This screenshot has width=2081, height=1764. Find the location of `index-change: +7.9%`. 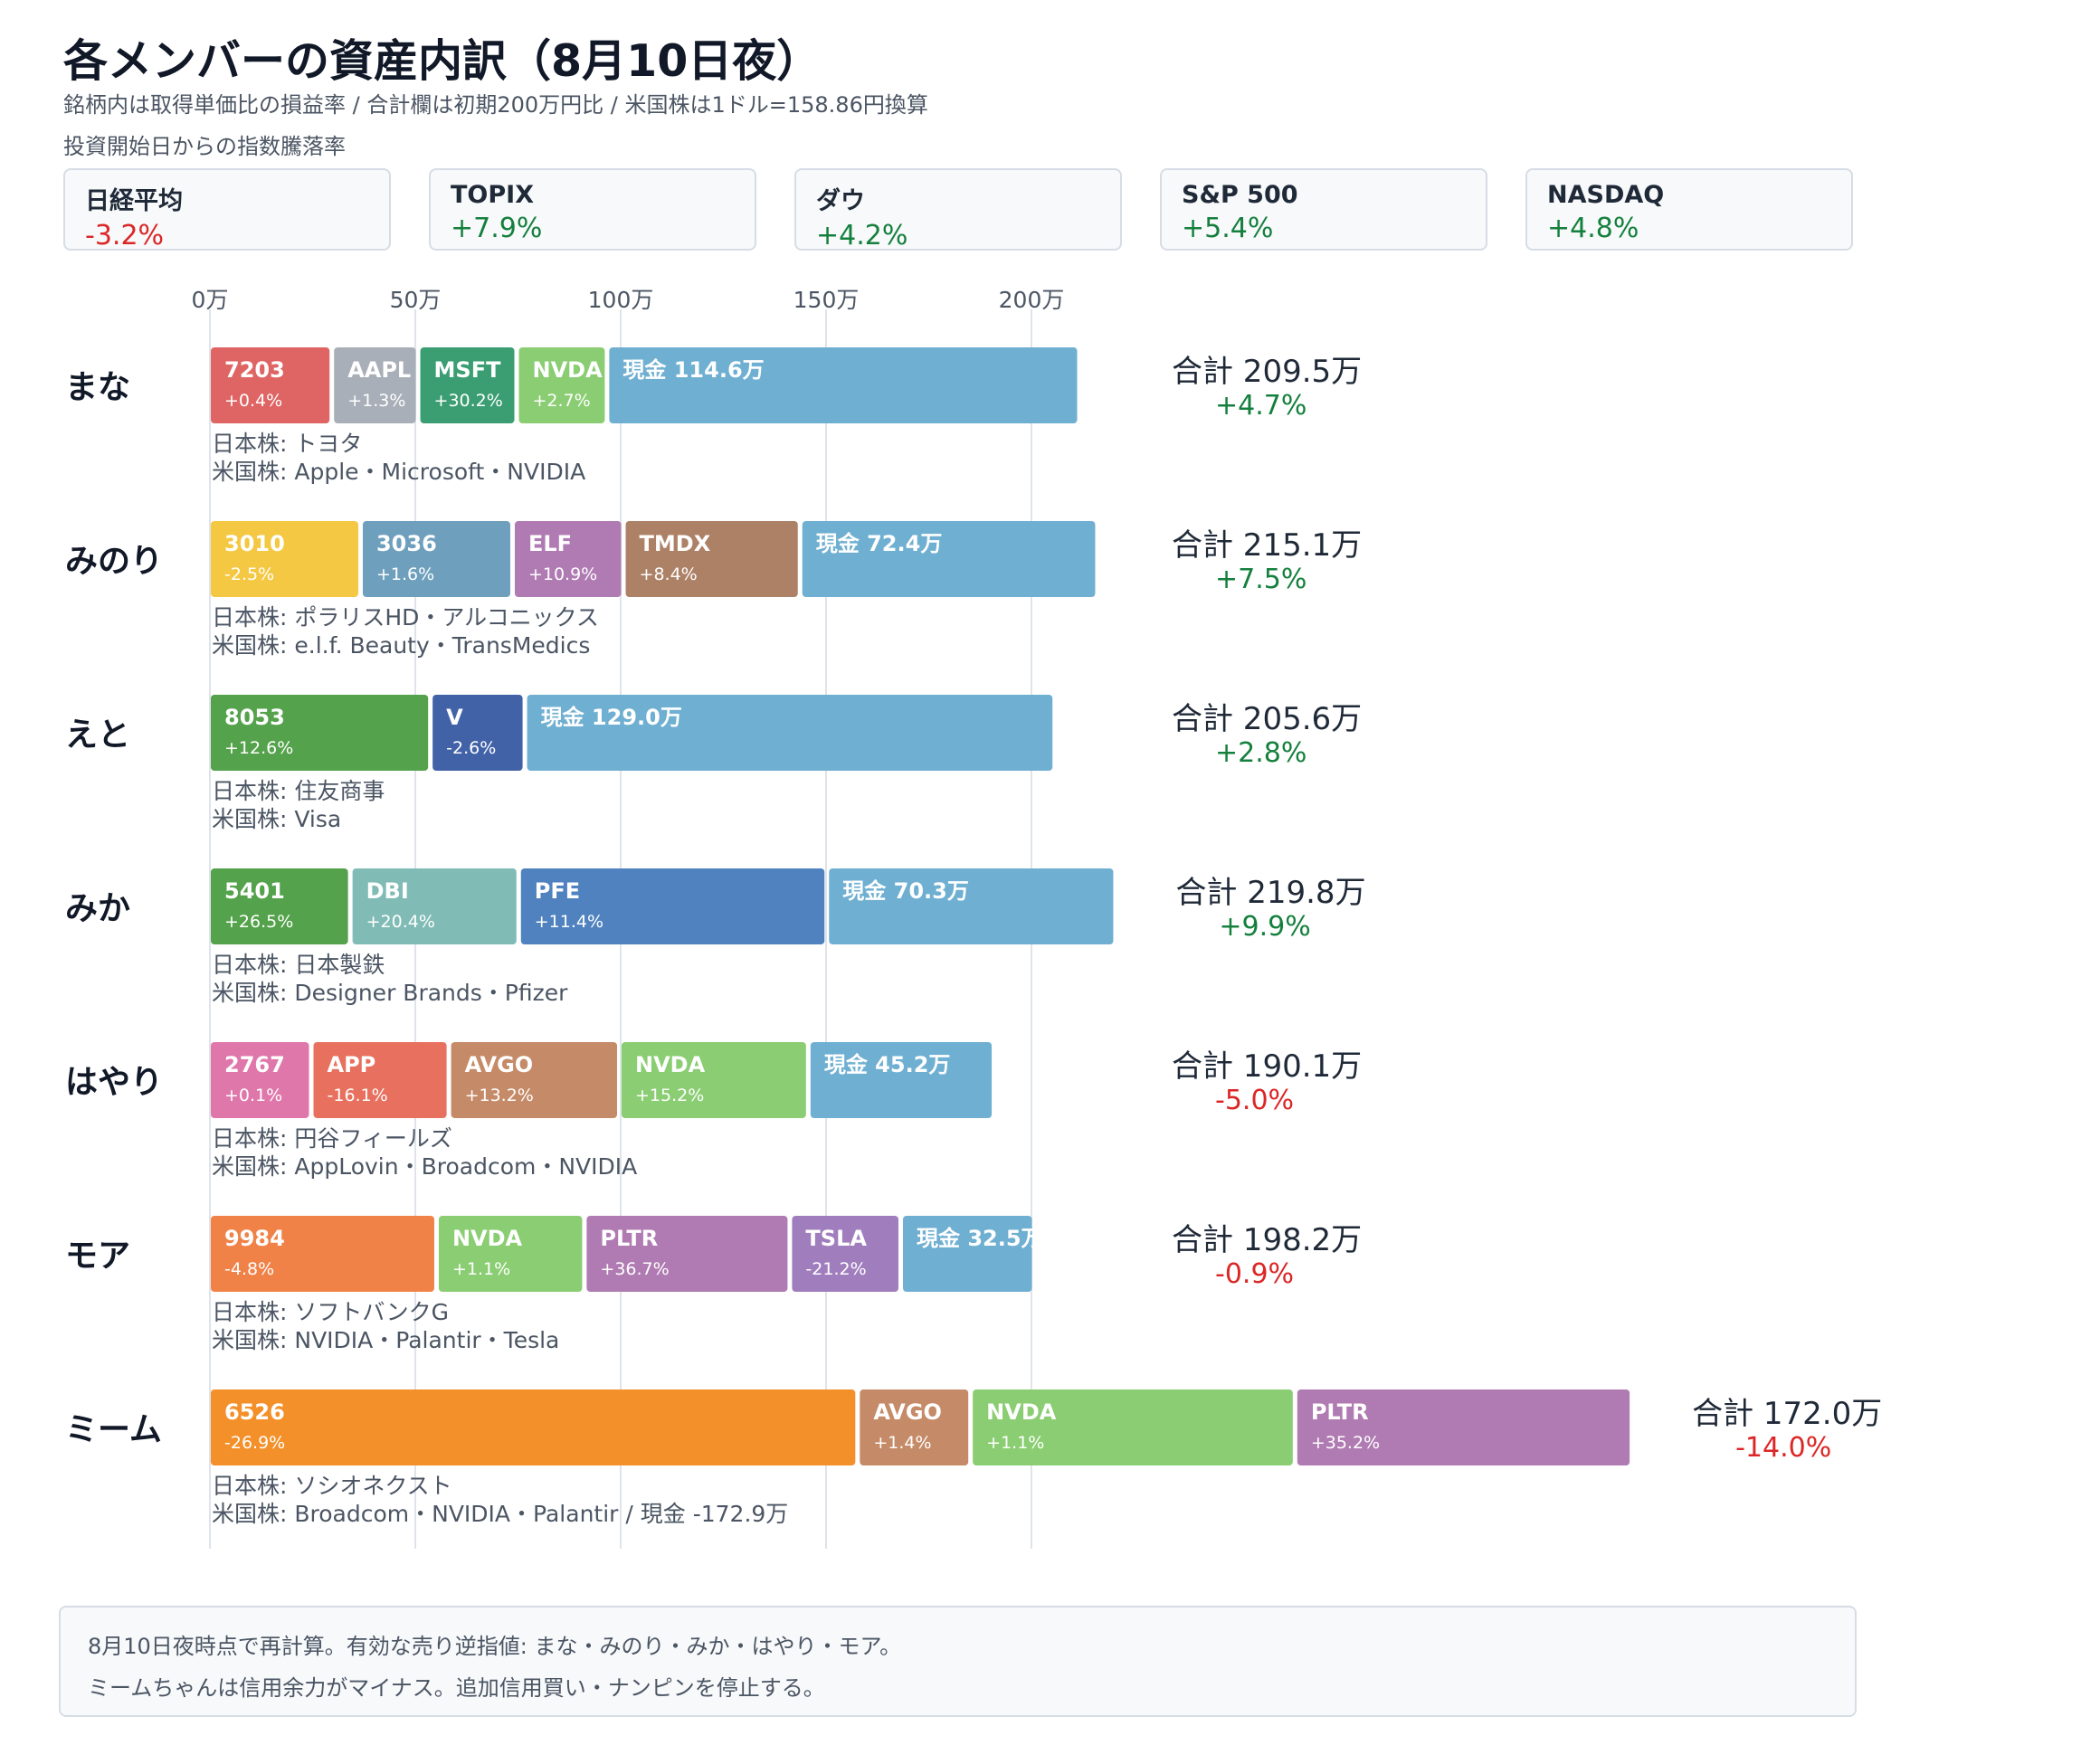

index-change: +7.9% is located at coordinates (497, 228).